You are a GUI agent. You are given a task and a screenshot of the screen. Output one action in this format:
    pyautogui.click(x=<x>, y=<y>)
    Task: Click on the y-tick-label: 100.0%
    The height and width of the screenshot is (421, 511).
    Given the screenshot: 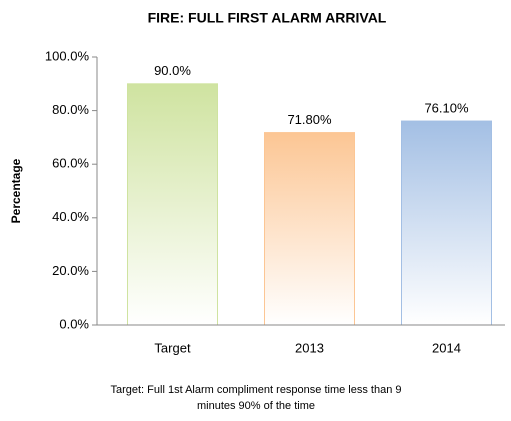 What is the action you would take?
    pyautogui.click(x=67, y=55)
    